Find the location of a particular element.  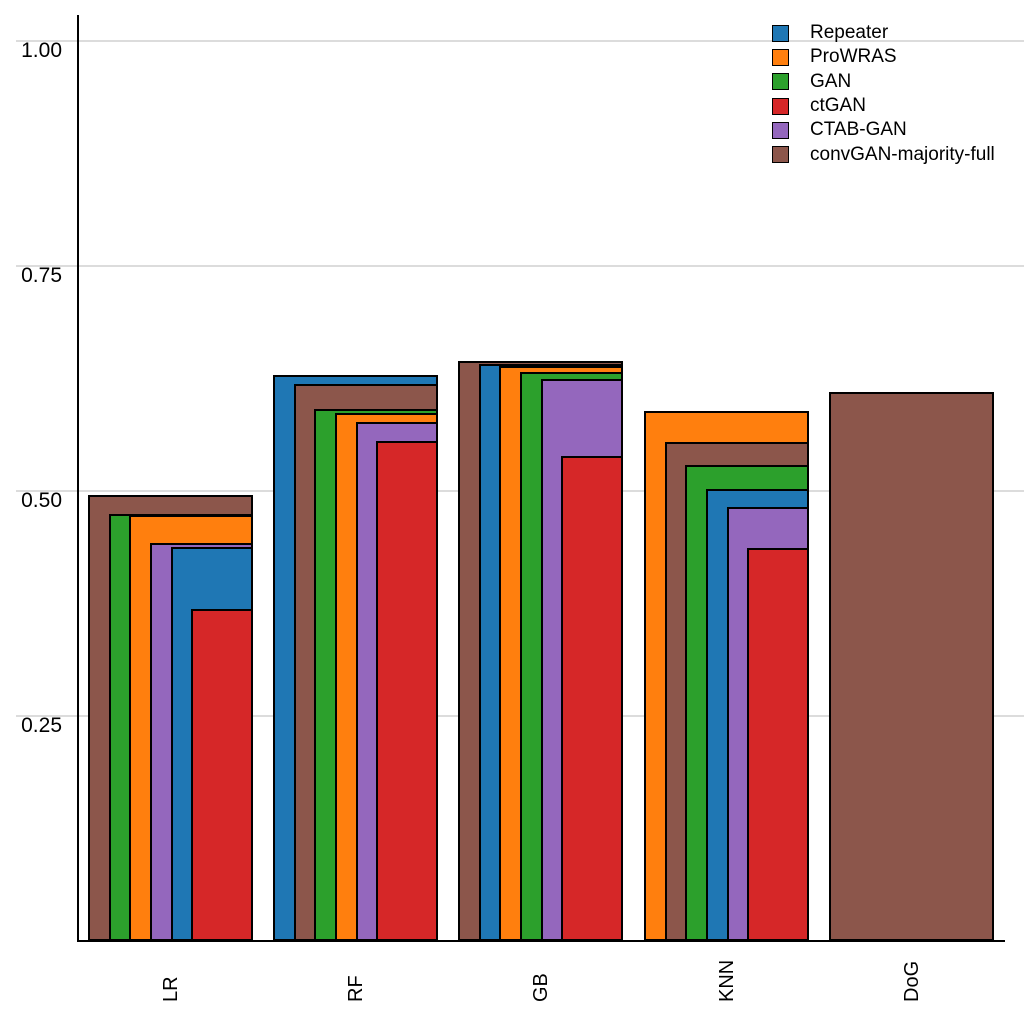

x-tick-label-GB: GB is located at coordinates (540, 987).